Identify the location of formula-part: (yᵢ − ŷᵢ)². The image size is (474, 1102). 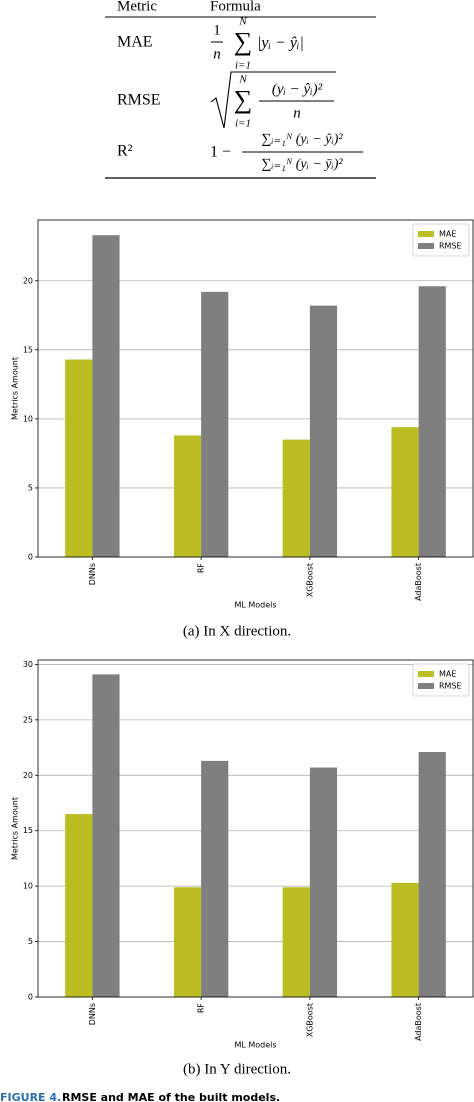
(297, 89).